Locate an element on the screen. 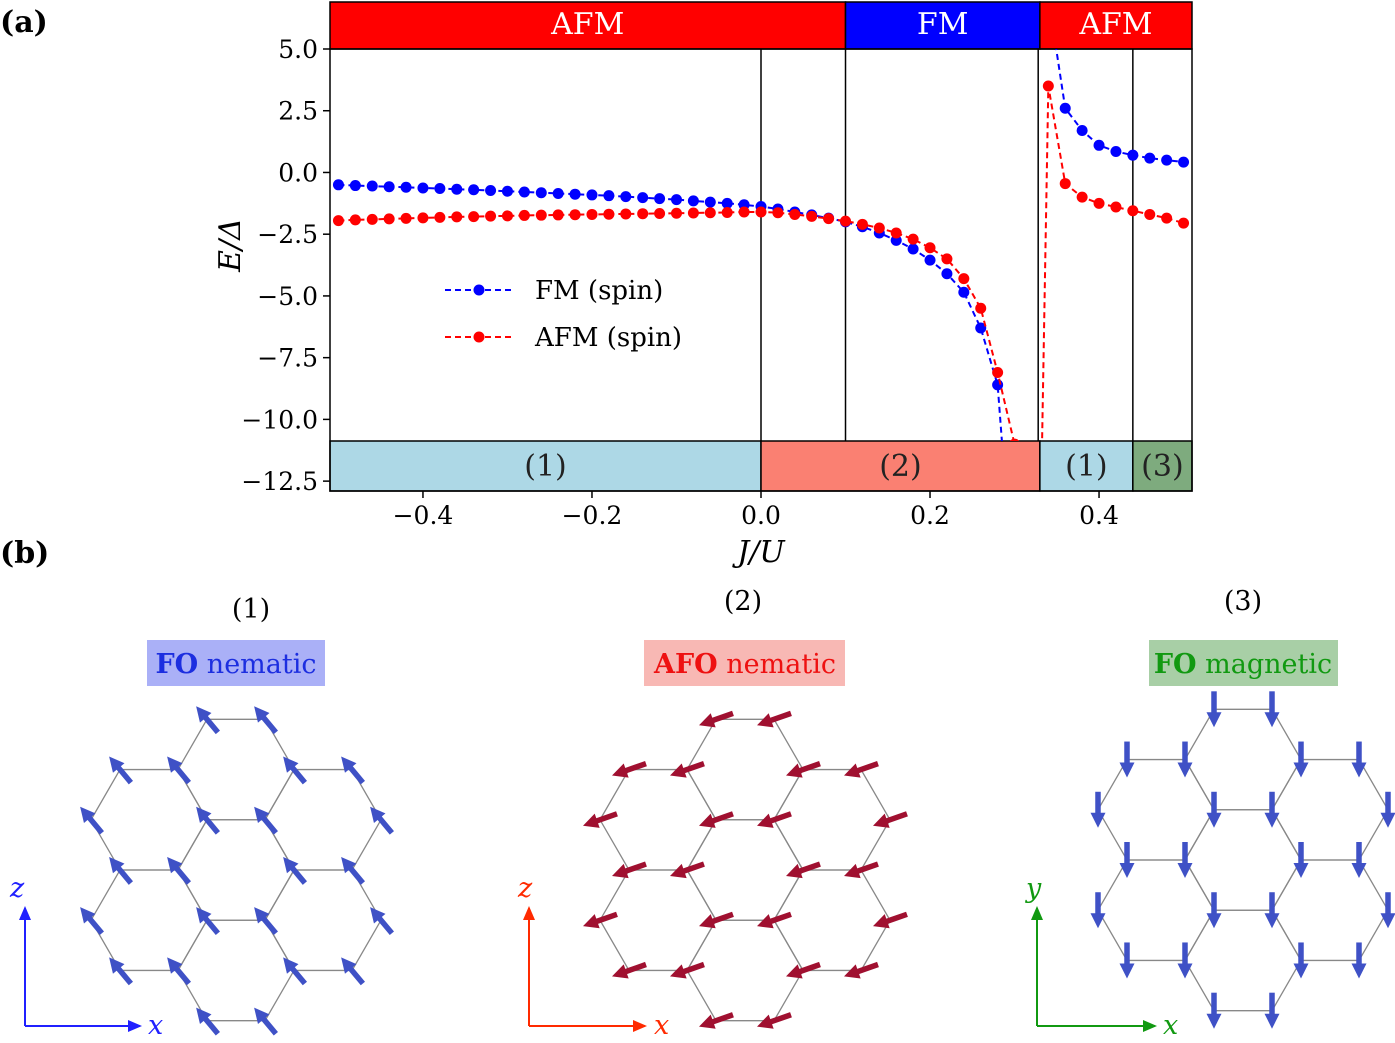 Image resolution: width=1395 pixels, height=1043 pixels. subpanel-fo-nematic: (1) FO nematic z x is located at coordinates (201, 817).